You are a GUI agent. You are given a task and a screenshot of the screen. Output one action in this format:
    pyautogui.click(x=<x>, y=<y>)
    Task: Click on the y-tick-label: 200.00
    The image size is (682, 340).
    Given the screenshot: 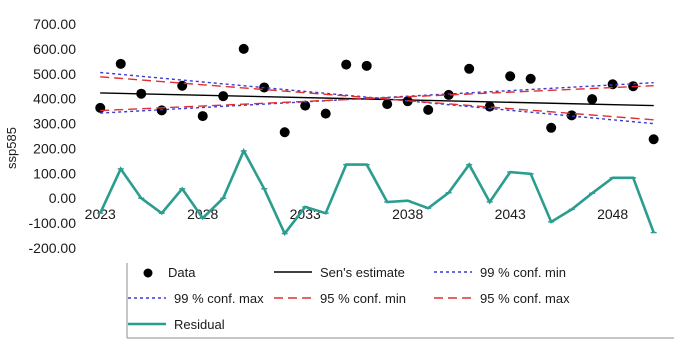 What is the action you would take?
    pyautogui.click(x=54, y=148)
    